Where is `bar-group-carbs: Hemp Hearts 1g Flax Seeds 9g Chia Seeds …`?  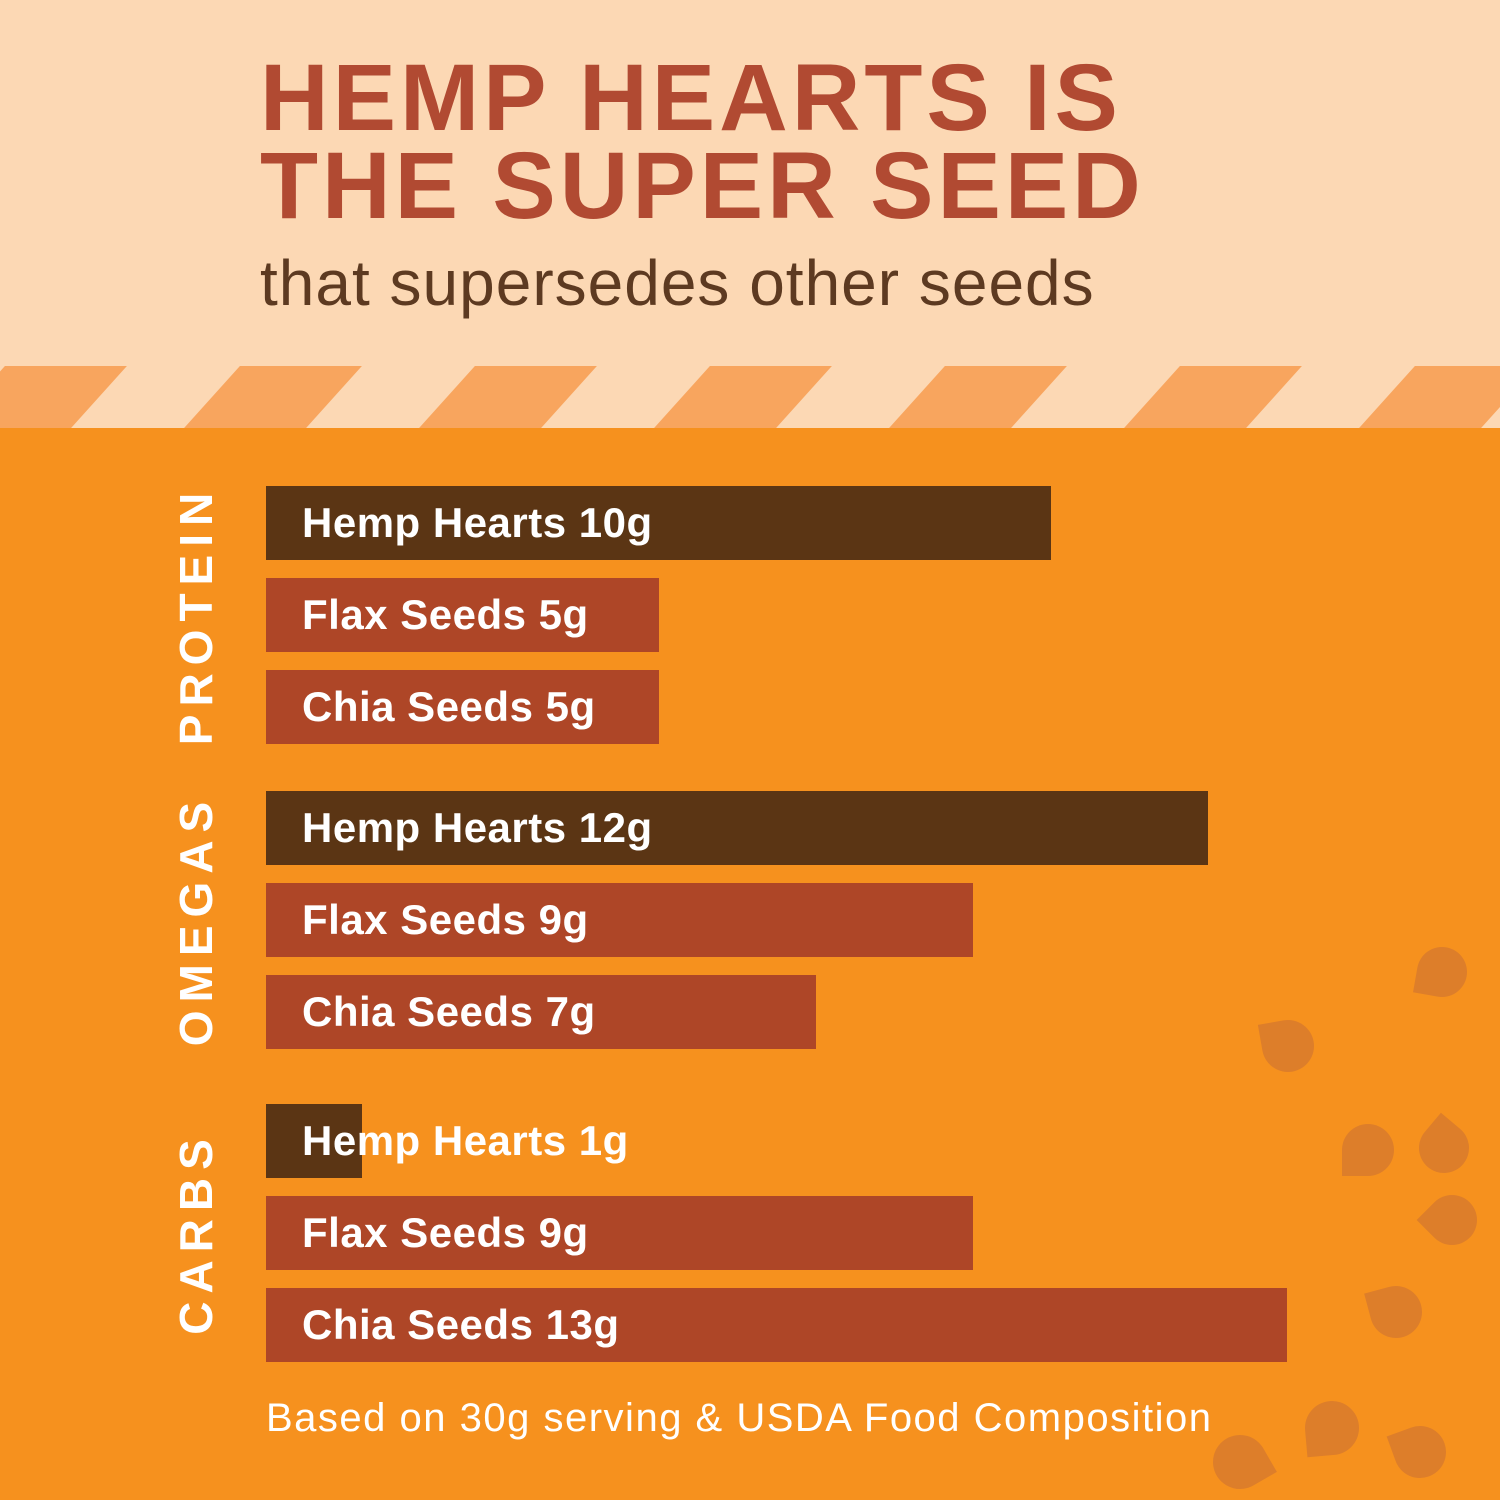 bar-group-carbs: Hemp Hearts 1g Flax Seeds 9g Chia Seeds … is located at coordinates (883, 1233).